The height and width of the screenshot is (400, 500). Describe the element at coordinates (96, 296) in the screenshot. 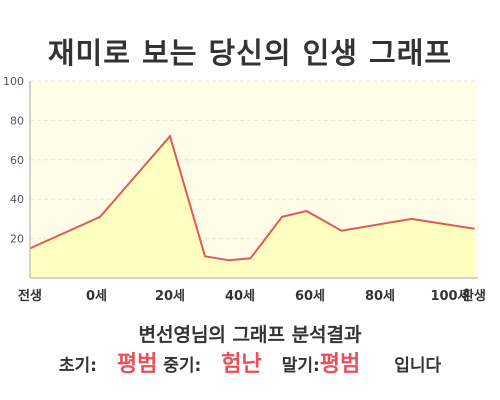

I see `x-tick-label: 0세` at that location.